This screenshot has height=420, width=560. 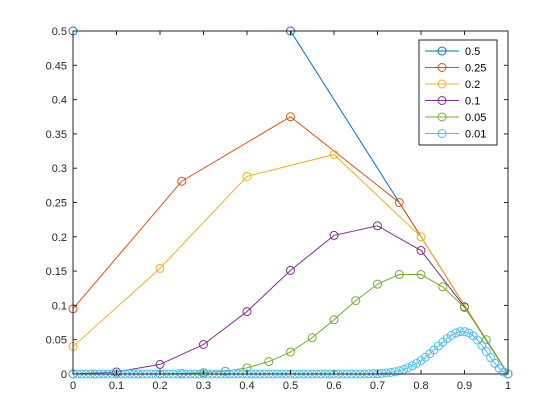 I want to click on legend-item: 0.1, so click(x=452, y=102).